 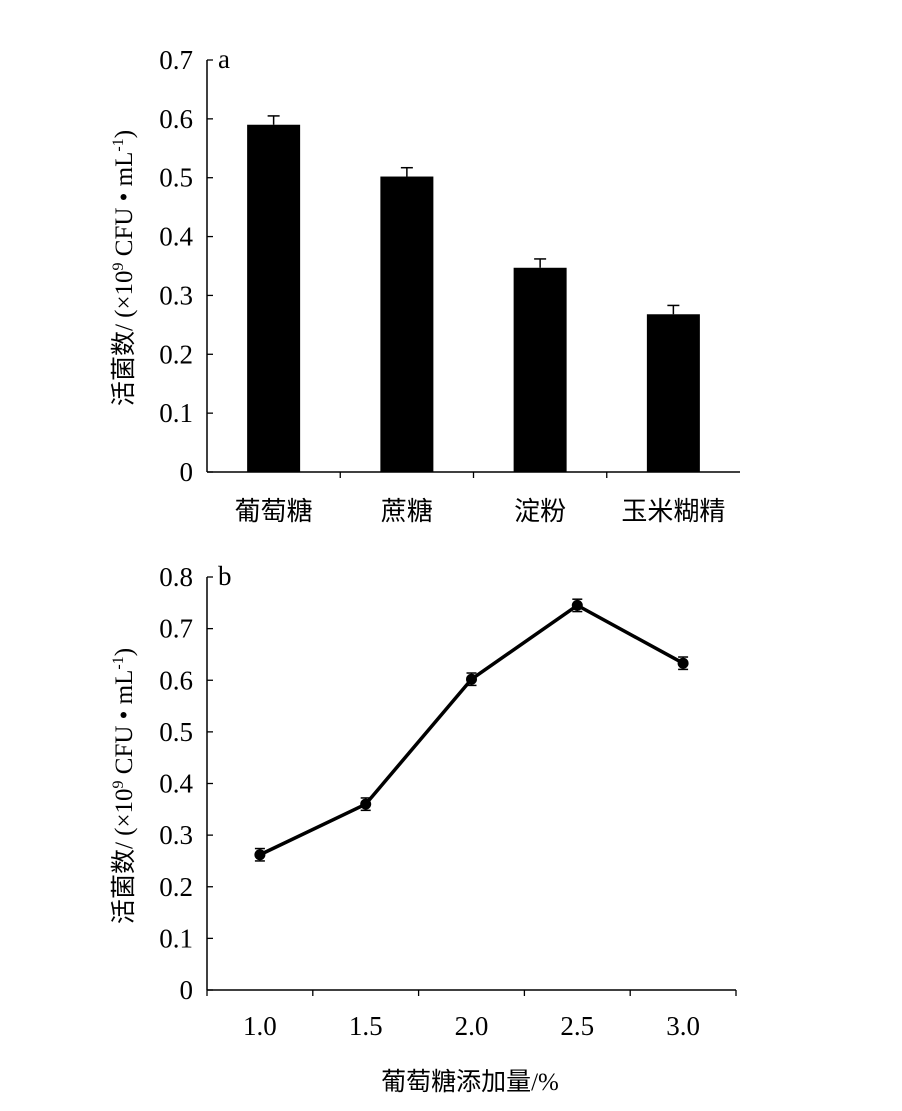 I want to click on panel-a-y-tick-label: 0, so click(x=187, y=472).